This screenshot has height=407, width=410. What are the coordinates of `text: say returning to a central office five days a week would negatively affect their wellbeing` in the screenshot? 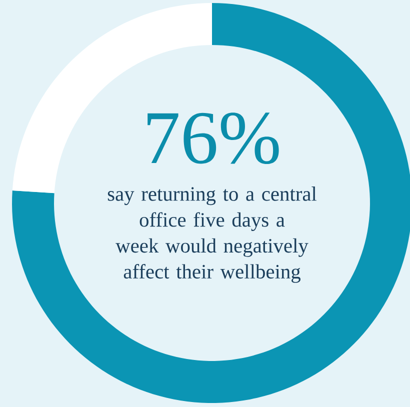 It's located at (212, 234).